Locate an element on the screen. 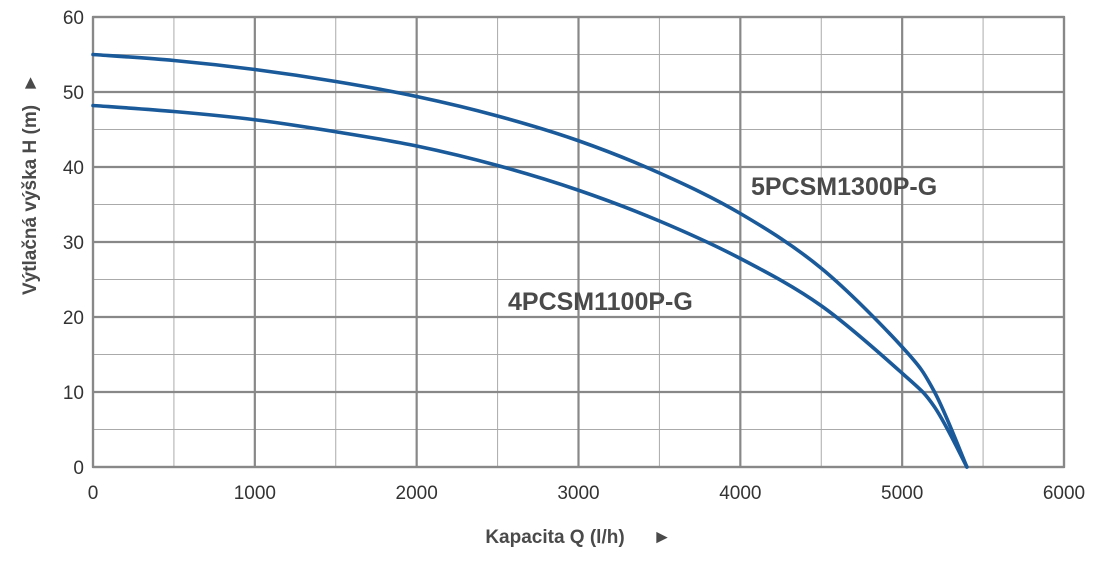  x-tick-labels: 0 1000 2000 3000 4000 5000 6000 is located at coordinates (586, 493).